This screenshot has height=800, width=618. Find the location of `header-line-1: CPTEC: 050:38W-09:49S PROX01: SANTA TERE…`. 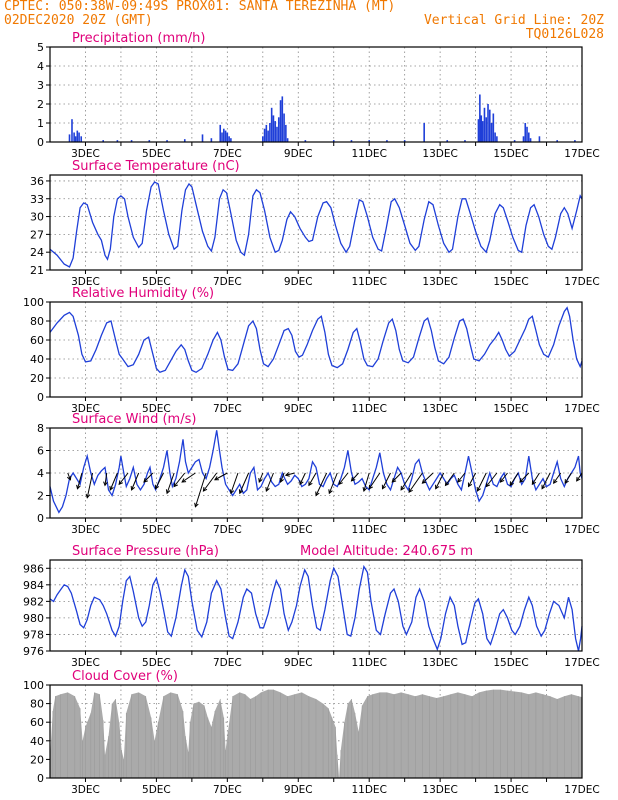

header-line-1: CPTEC: 050:38W-09:49S PROX01: SANTA TERE… is located at coordinates (200, 7).